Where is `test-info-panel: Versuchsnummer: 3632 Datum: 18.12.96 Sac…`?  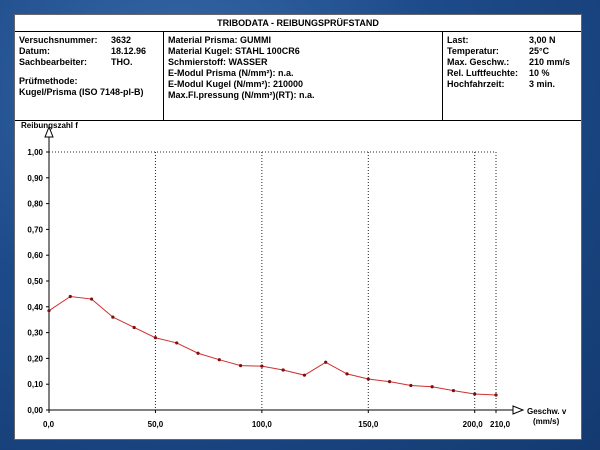 test-info-panel: Versuchsnummer: 3632 Datum: 18.12.96 Sac… is located at coordinates (89, 76).